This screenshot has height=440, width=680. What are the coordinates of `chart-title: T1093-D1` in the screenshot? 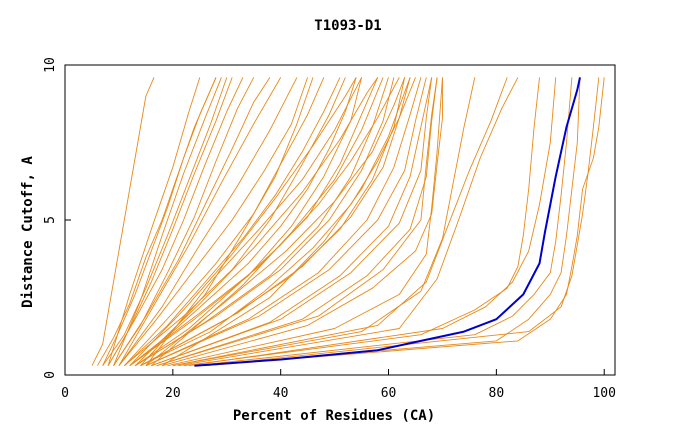 It's located at (347, 26).